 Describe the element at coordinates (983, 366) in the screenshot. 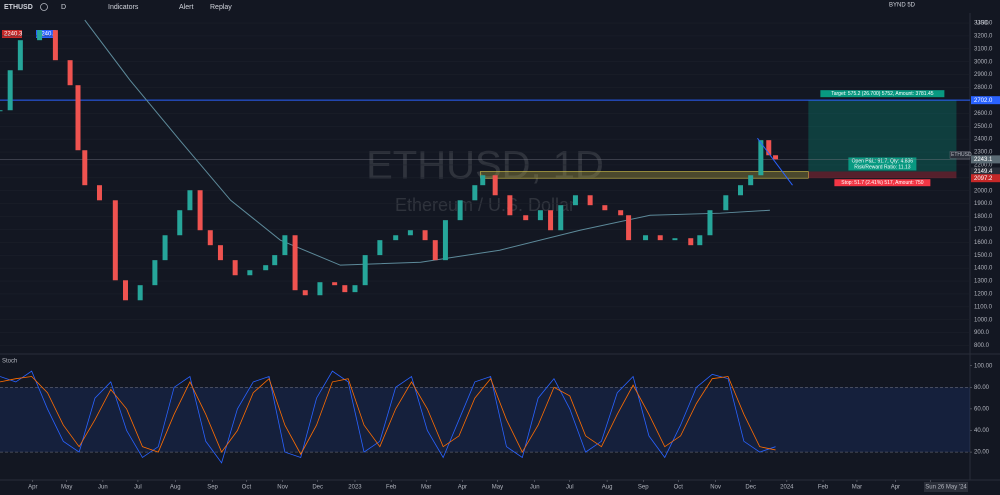

I see `y-tick-label: 100.00` at that location.